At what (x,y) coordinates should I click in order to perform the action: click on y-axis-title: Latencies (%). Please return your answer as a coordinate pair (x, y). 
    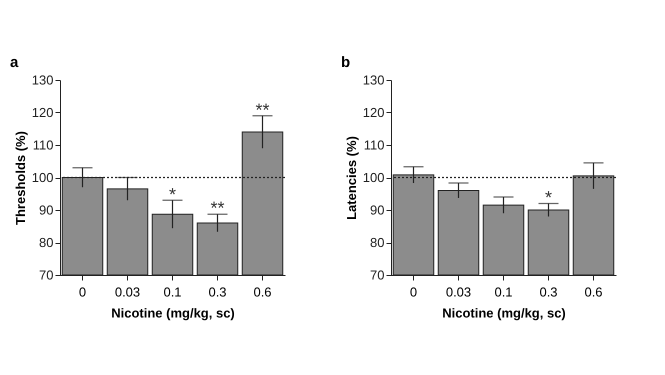
    Looking at the image, I should click on (351, 178).